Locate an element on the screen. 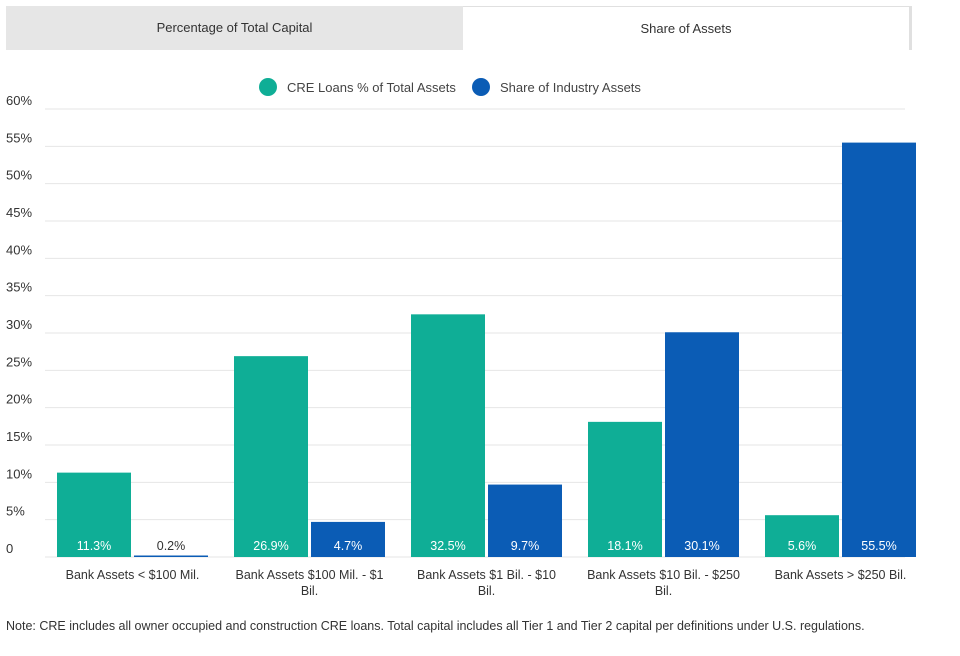 The image size is (960, 656). legend-item-cre: CRE Loans % of Total Assets is located at coordinates (357, 87).